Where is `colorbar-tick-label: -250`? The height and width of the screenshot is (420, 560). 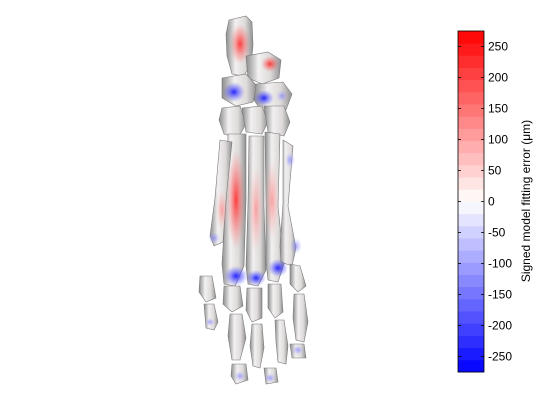
colorbar-tick-label: -250 is located at coordinates (500, 357).